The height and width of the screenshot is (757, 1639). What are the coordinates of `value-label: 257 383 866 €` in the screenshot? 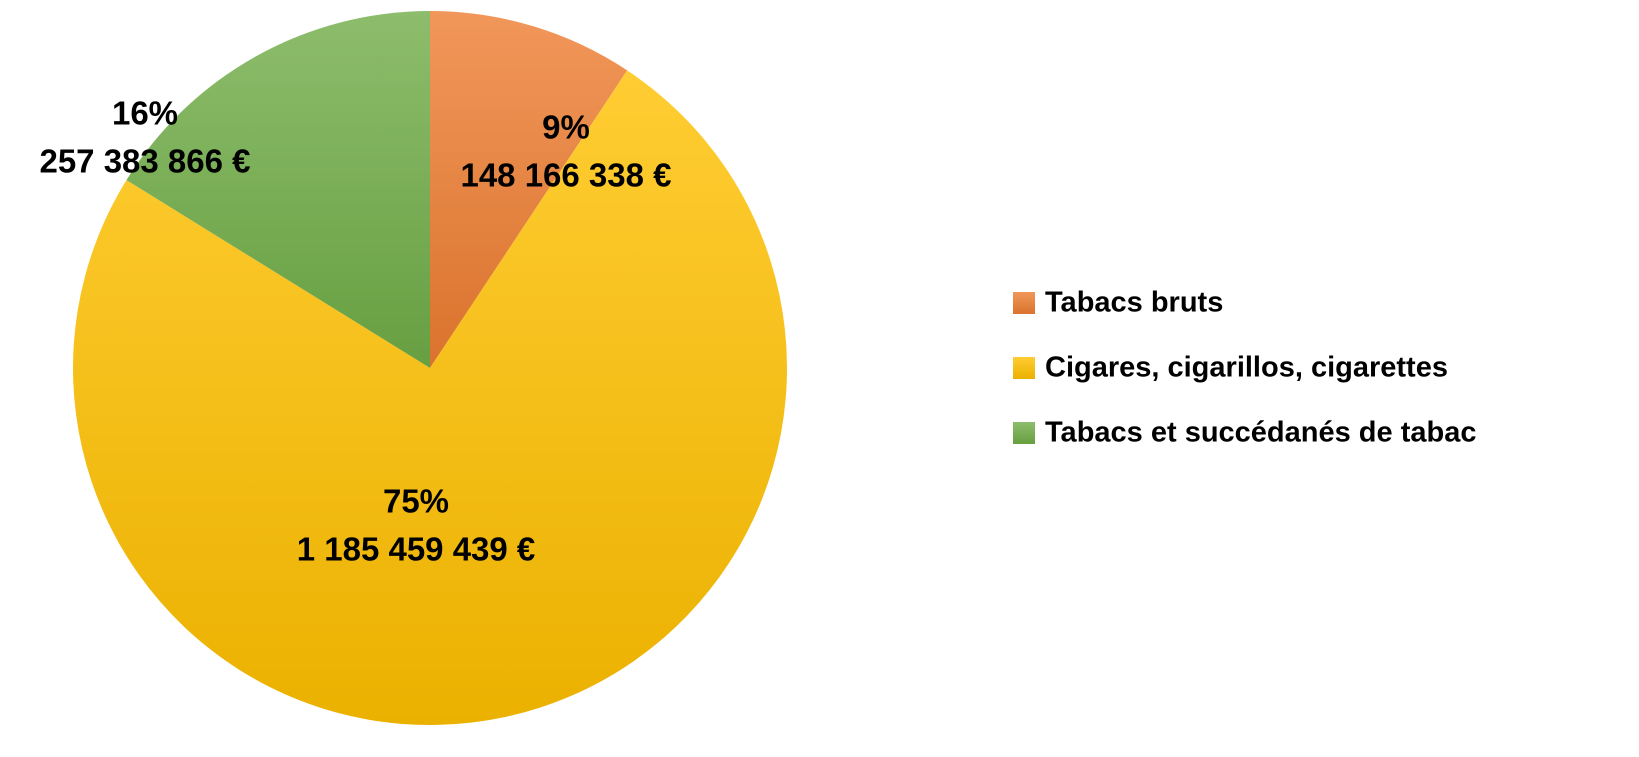 It's located at (144, 161).